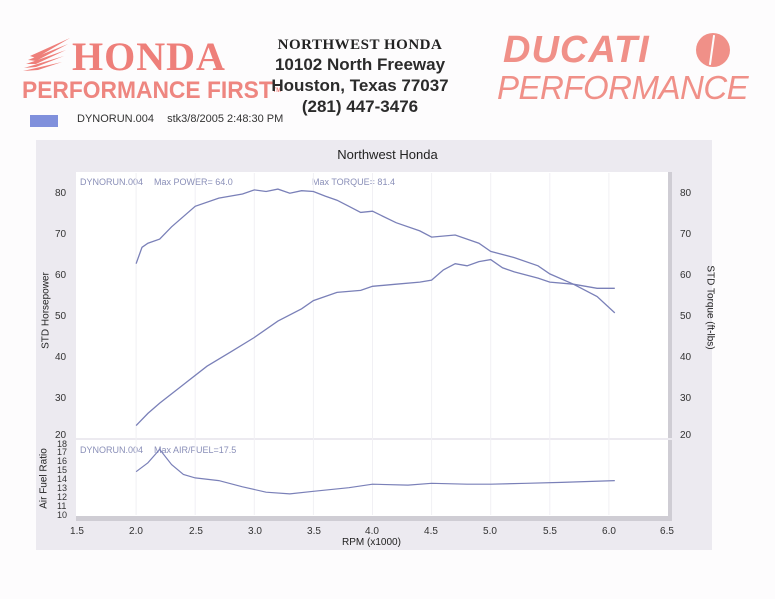 This screenshot has height=599, width=775. Describe the element at coordinates (372, 531) in the screenshot. I see `x-tick: 4.0` at that location.